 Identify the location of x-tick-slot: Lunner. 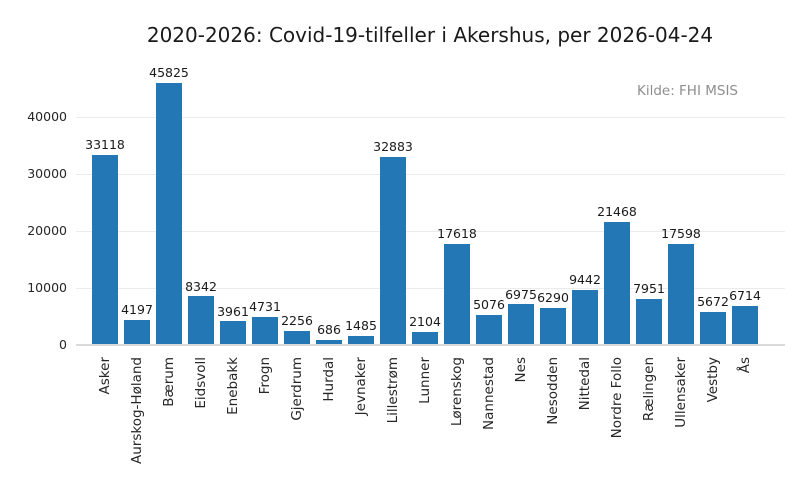
(425, 380).